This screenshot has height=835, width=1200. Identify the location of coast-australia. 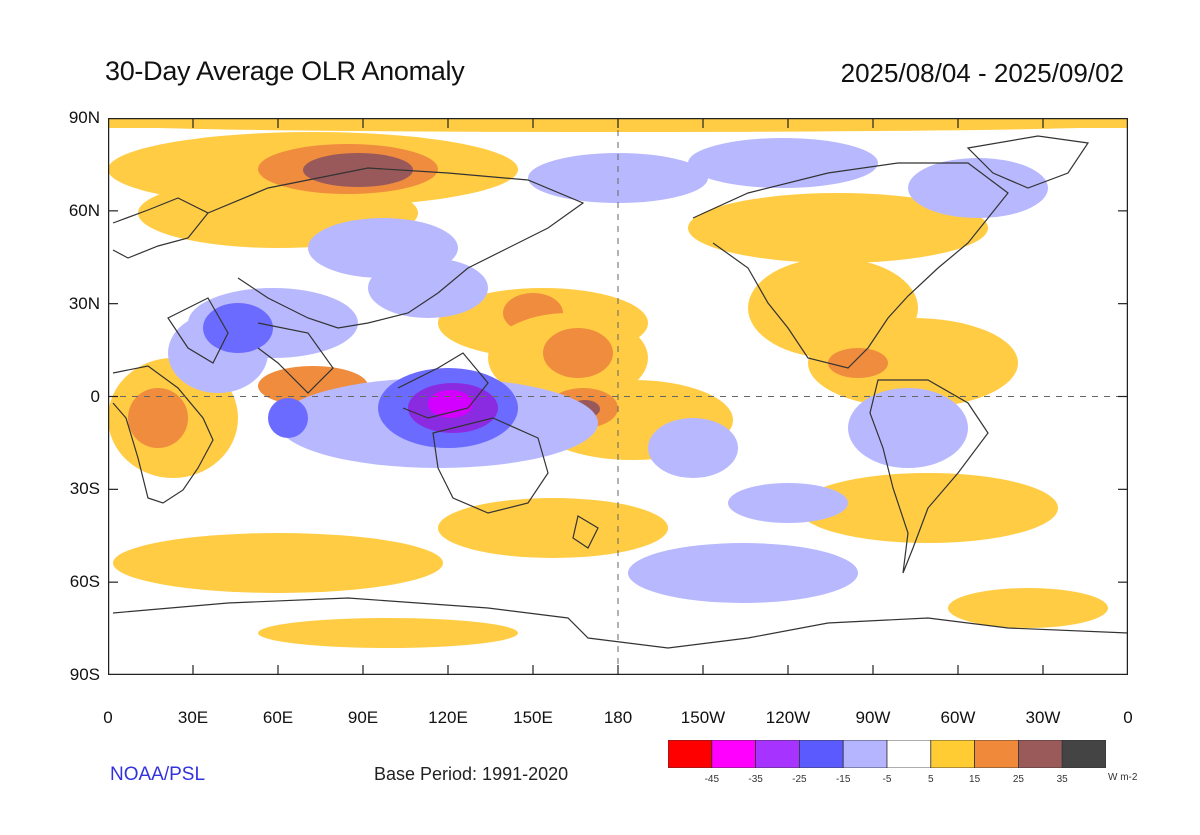
(490, 465).